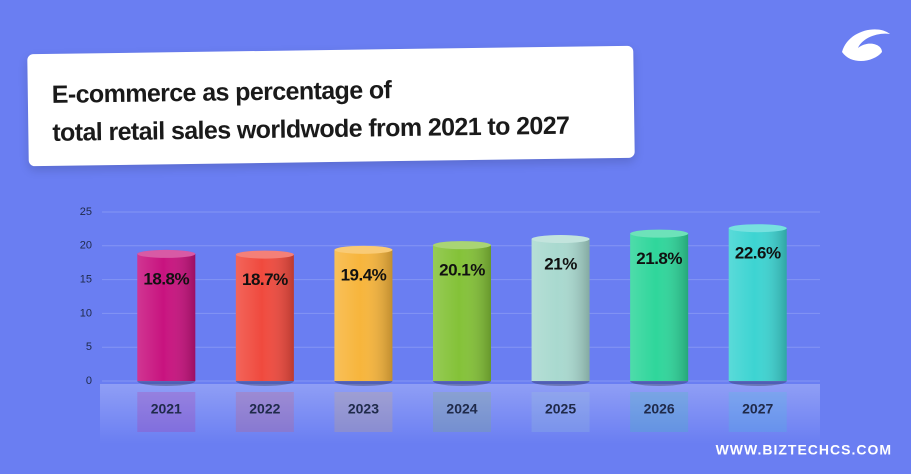 This screenshot has height=474, width=911. What do you see at coordinates (560, 264) in the screenshot?
I see `value-label: 21%` at bounding box center [560, 264].